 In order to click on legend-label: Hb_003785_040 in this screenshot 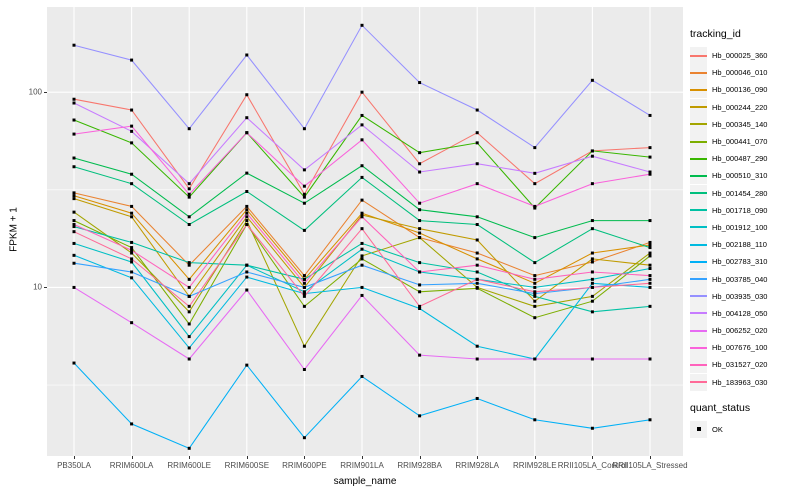, I will do `click(740, 279)`.